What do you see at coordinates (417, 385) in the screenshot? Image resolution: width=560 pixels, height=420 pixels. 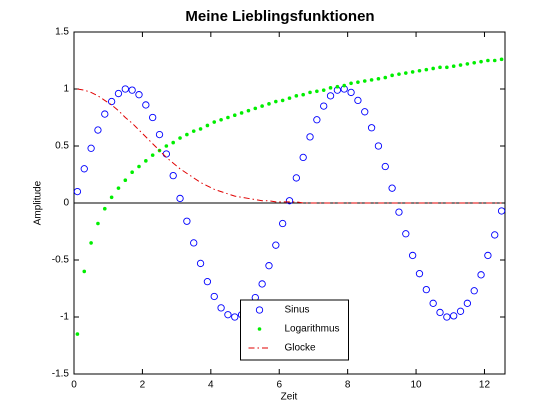 I see `x-tick-label: 10` at bounding box center [417, 385].